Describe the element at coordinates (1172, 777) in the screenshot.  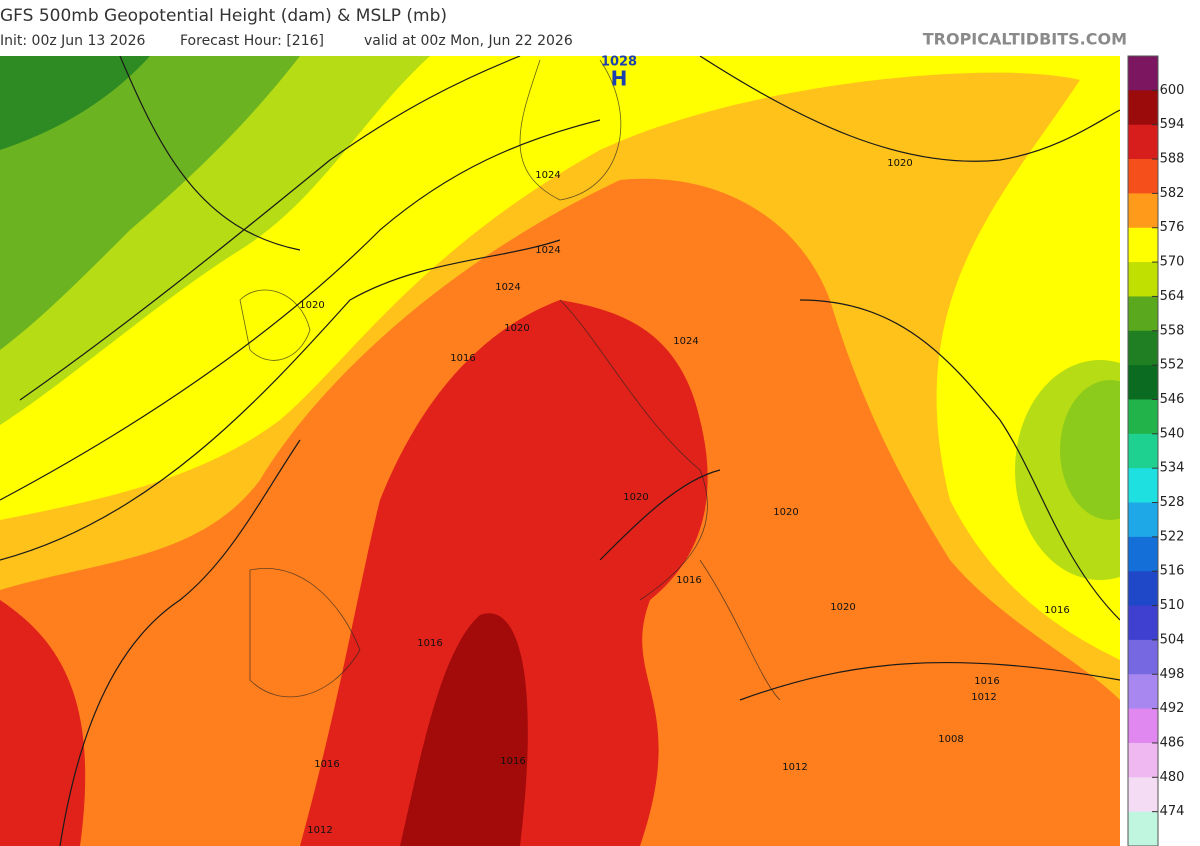
I see `colorbar-label: 480` at that location.